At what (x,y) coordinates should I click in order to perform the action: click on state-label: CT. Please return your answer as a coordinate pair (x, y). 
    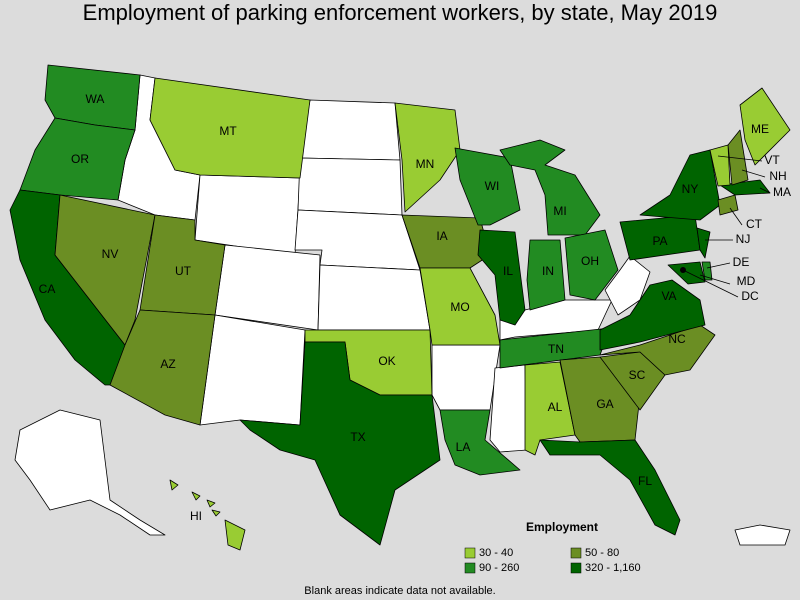
    Looking at the image, I should click on (754, 224).